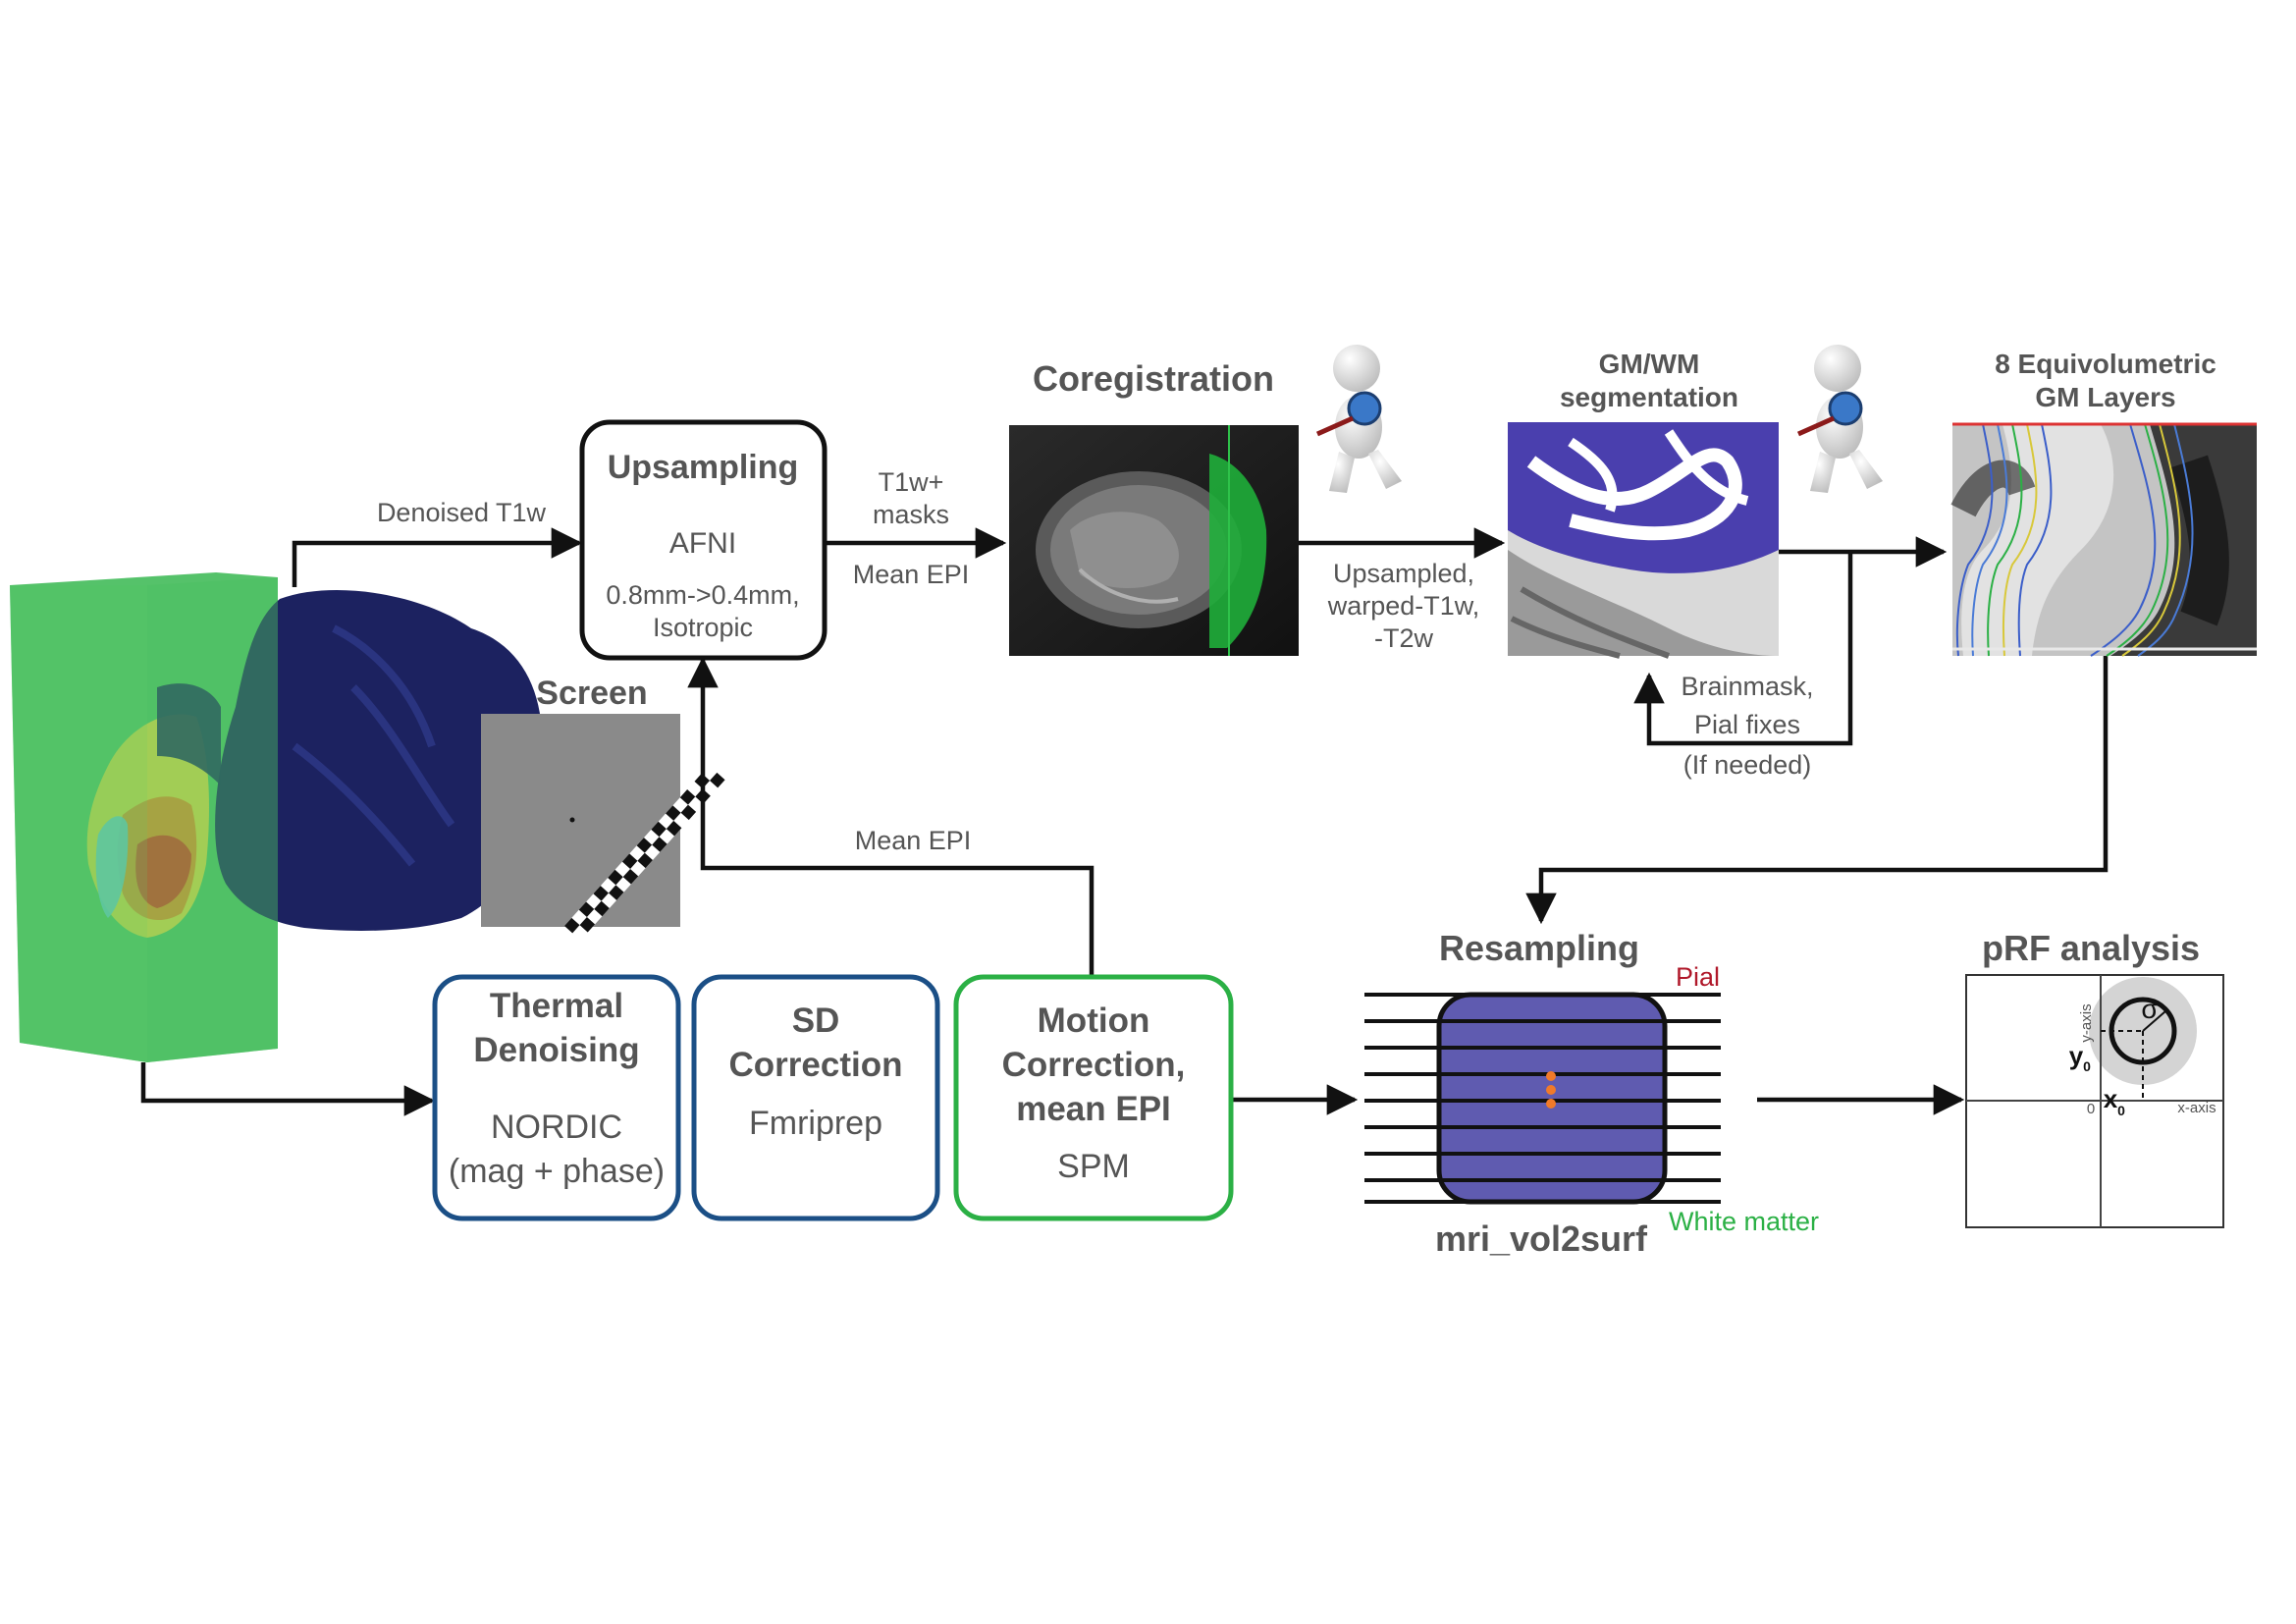 This screenshot has width=2296, height=1624. I want to click on coregistration-title: Coregistration, so click(1153, 378).